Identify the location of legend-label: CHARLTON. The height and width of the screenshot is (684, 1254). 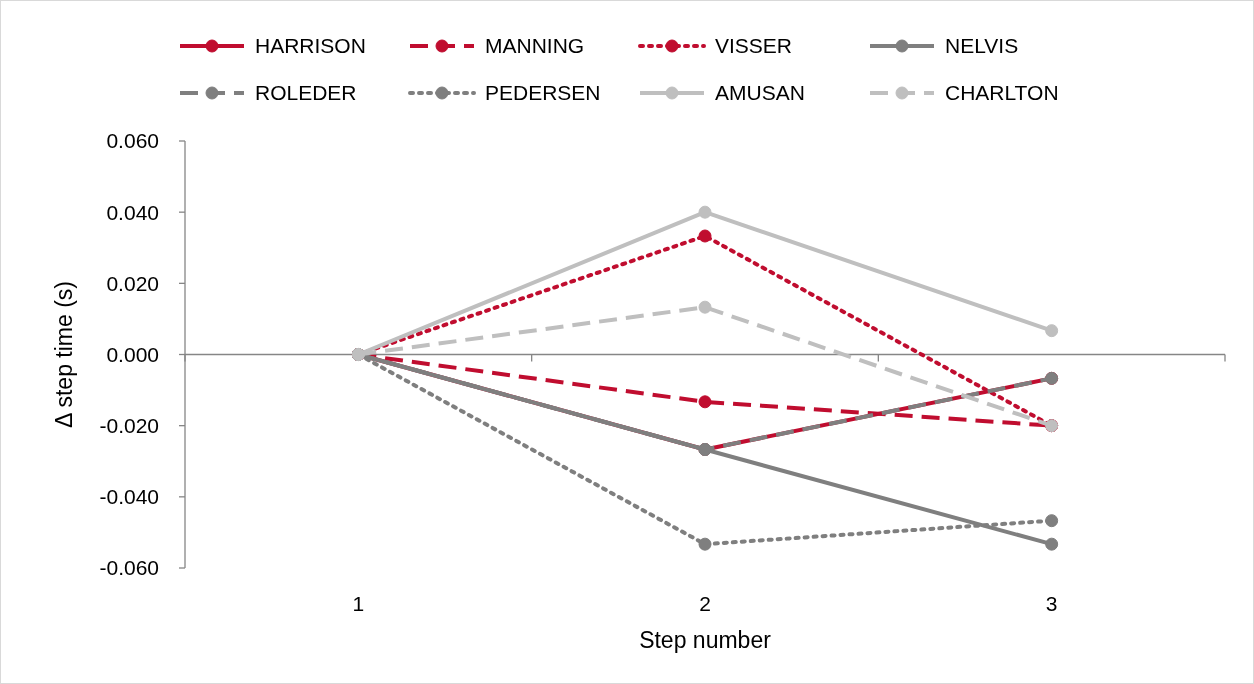
(1002, 93).